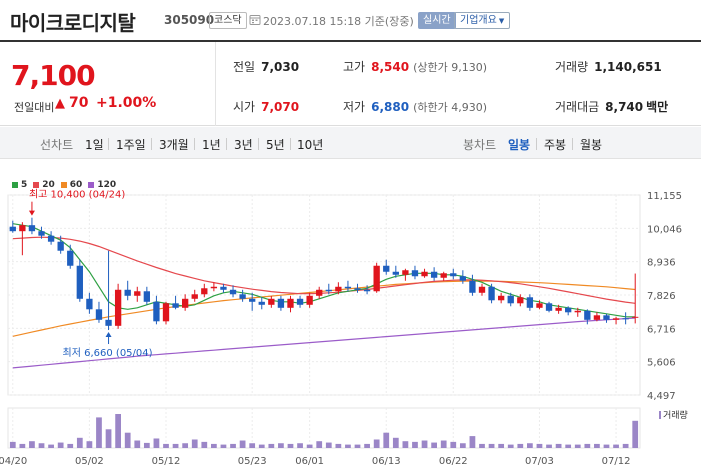  I want to click on open-label: 시가, so click(244, 107).